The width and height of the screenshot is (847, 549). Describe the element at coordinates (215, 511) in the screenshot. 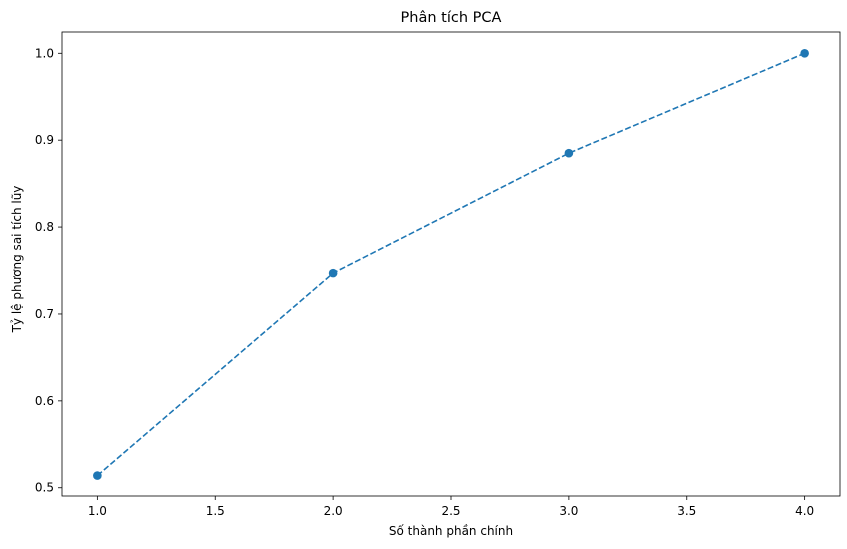

I see `x-tick-label: 1.5` at that location.